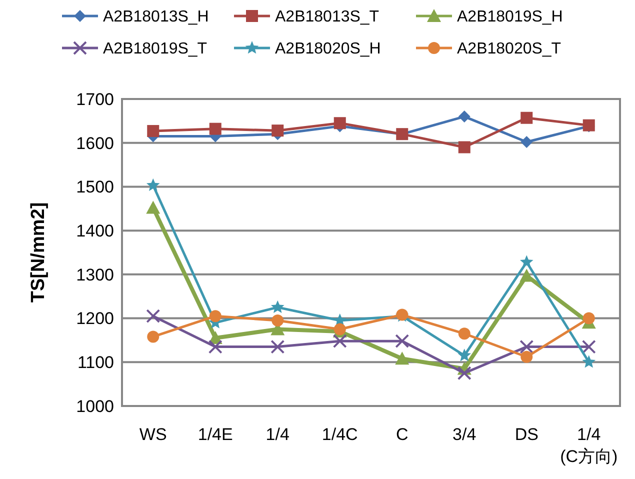 This screenshot has width=635, height=479. I want to click on y-tick-label: 1500, so click(95, 187).